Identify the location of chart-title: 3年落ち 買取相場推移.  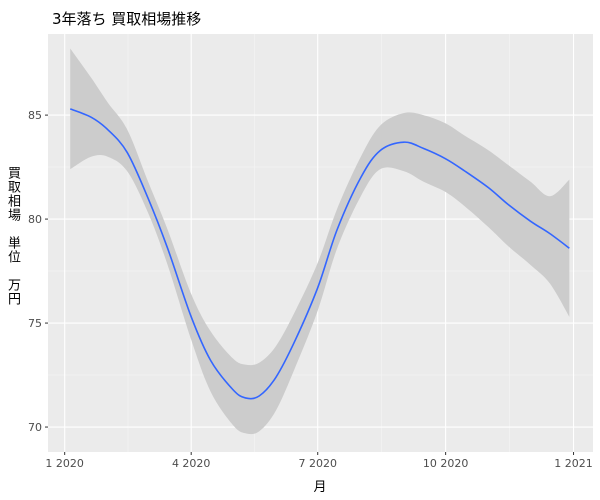
(127, 19).